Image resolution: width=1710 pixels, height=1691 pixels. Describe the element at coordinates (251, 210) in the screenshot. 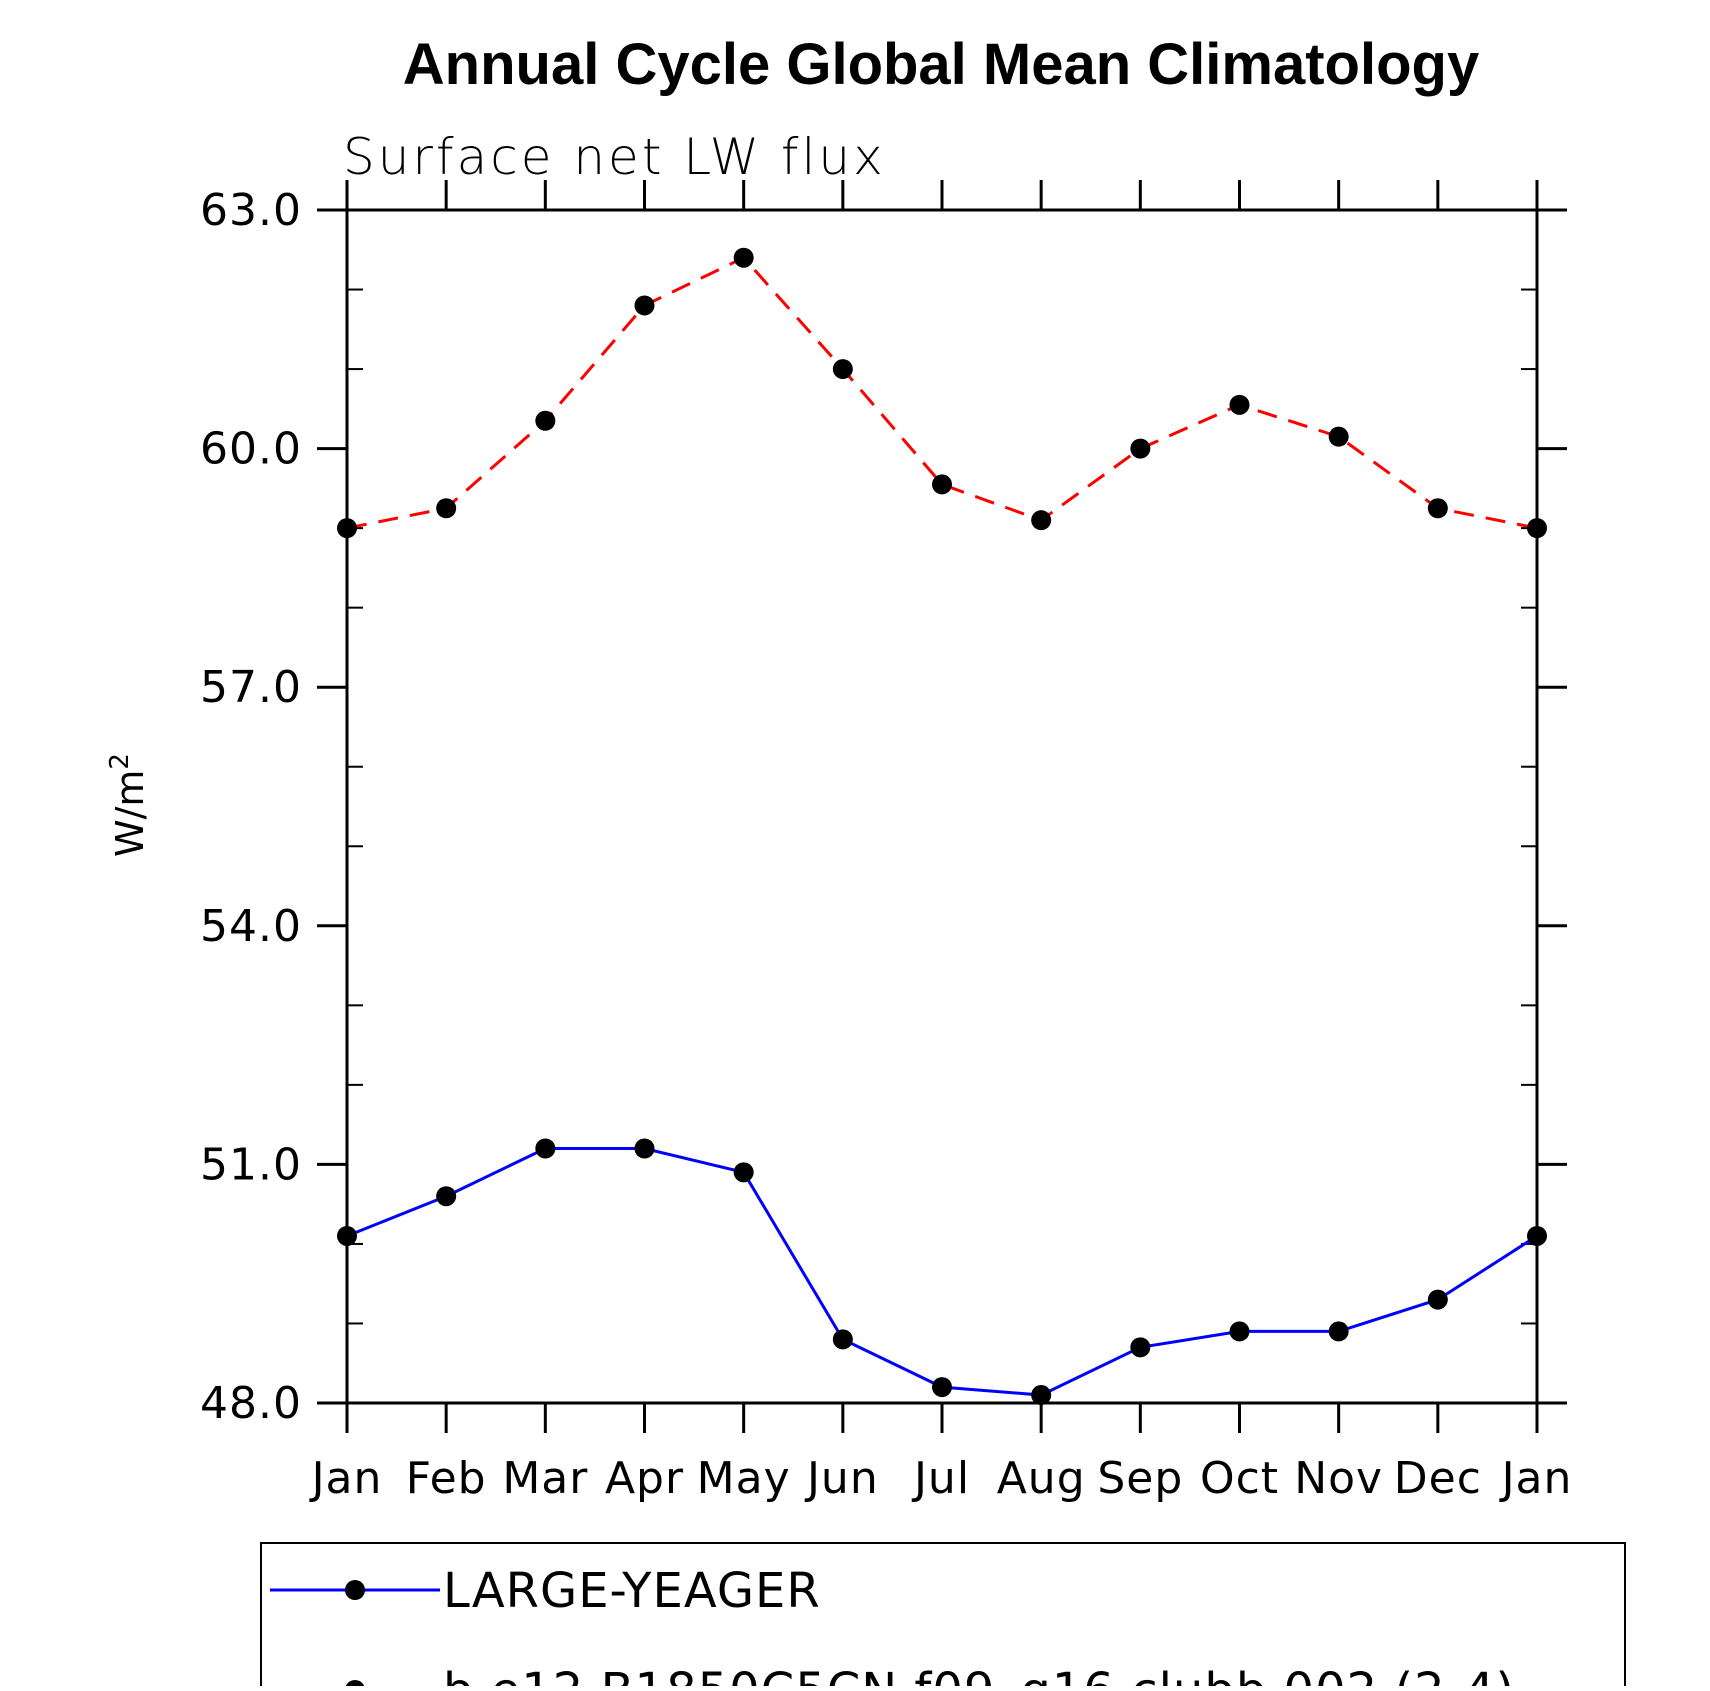

I see `y-tick-label: 63.0` at that location.